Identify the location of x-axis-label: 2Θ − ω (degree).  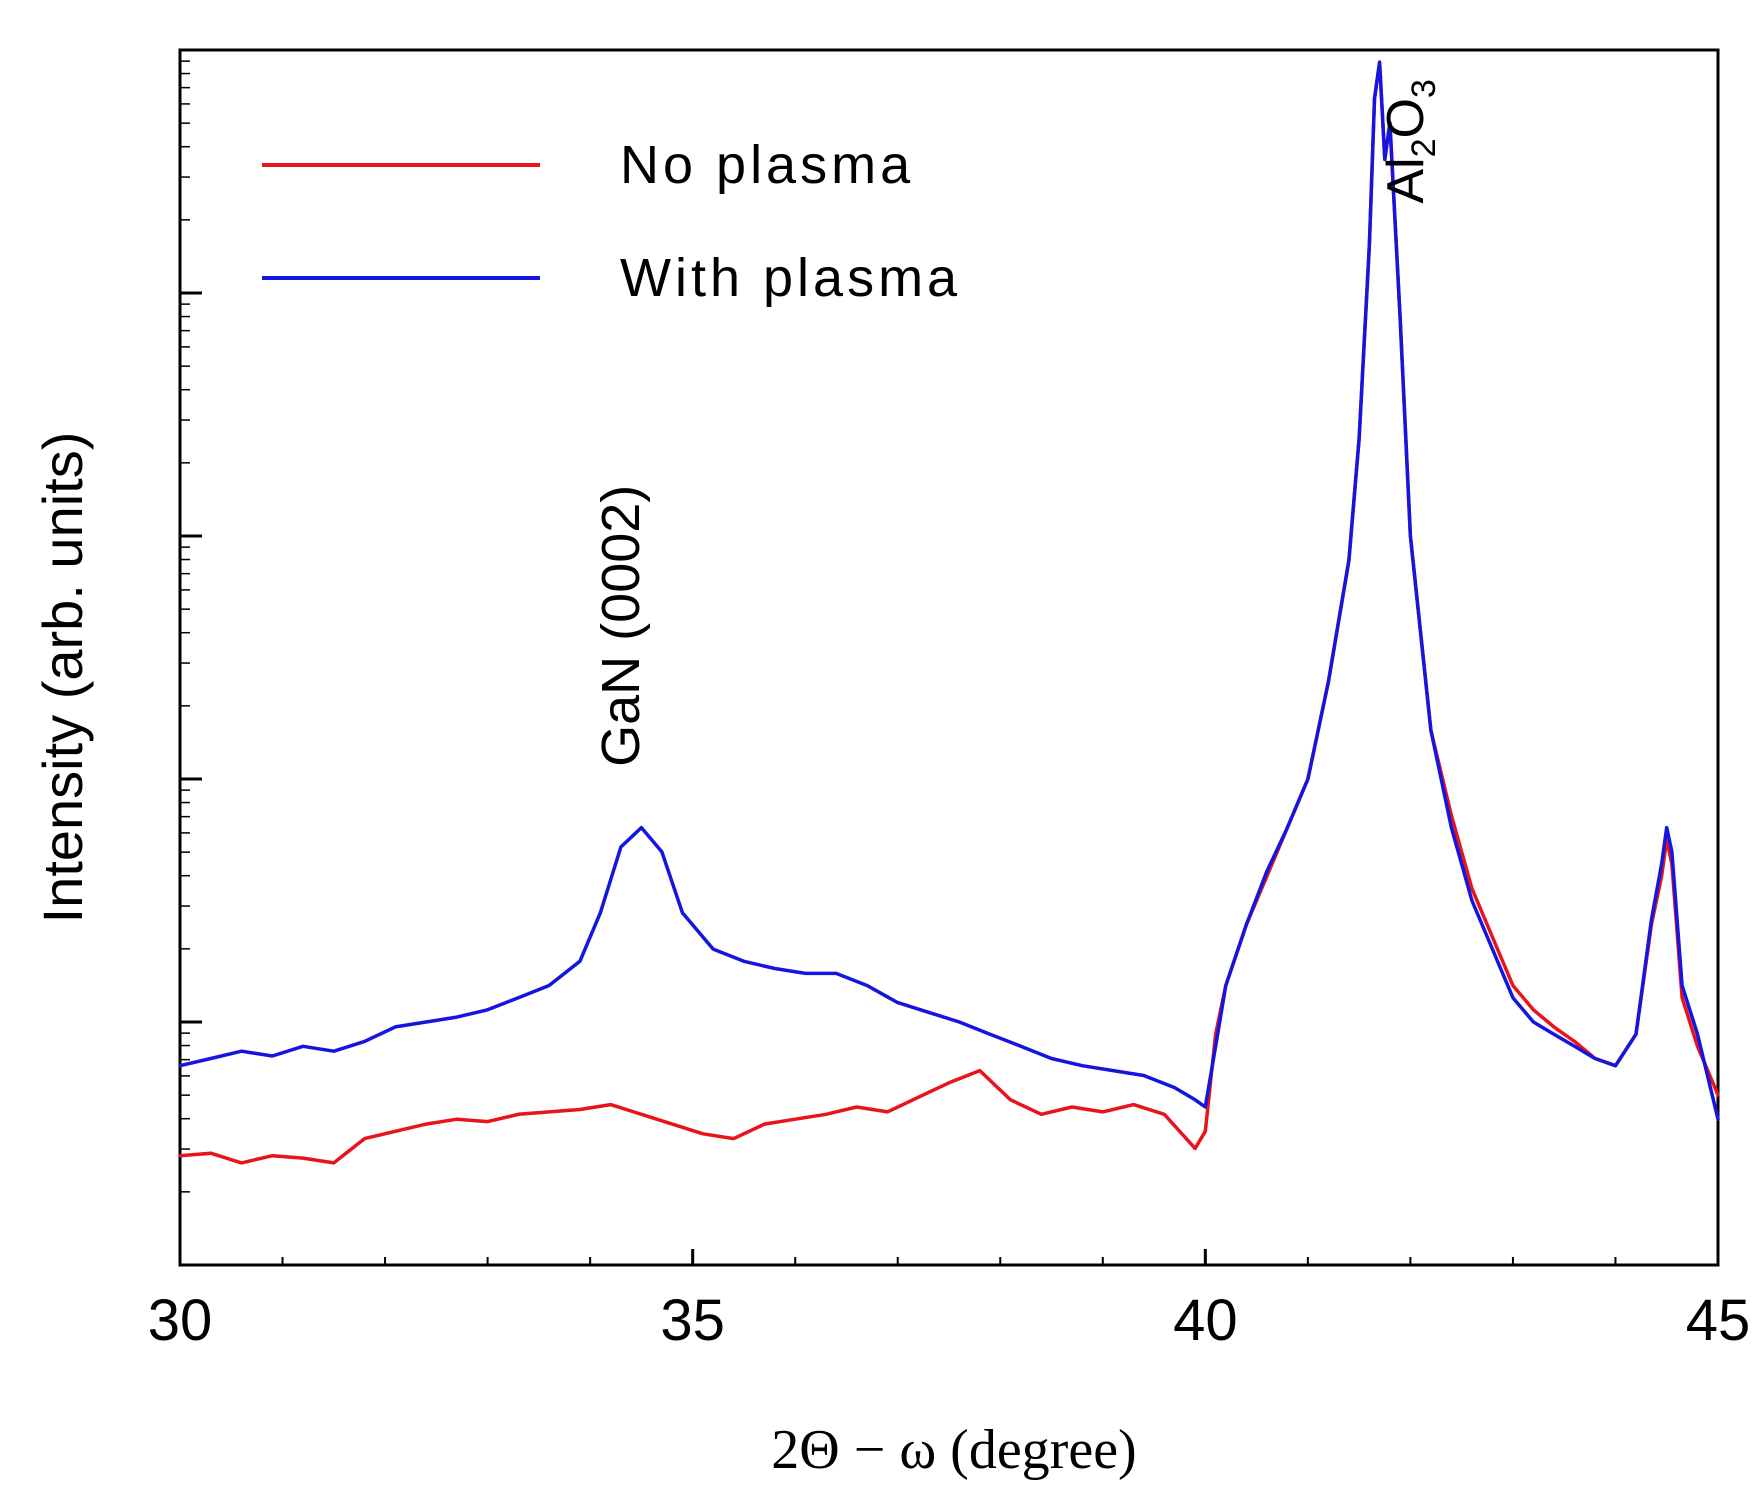
(953, 1450).